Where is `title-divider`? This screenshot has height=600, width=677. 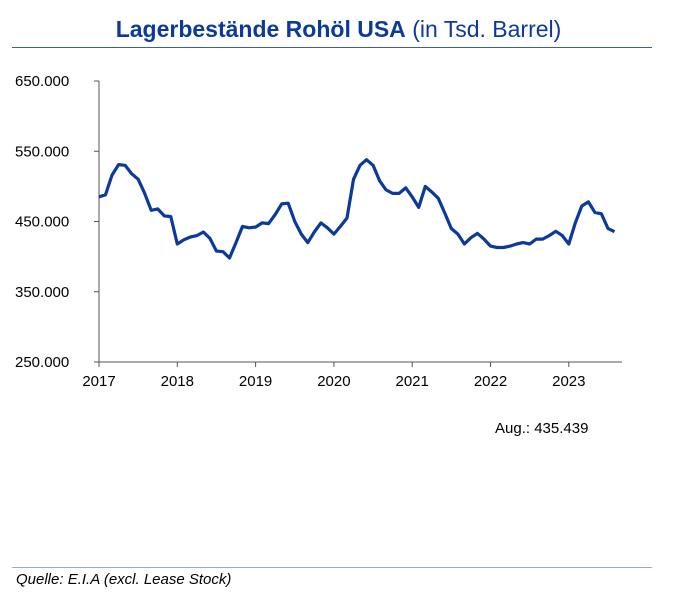
title-divider is located at coordinates (332, 47).